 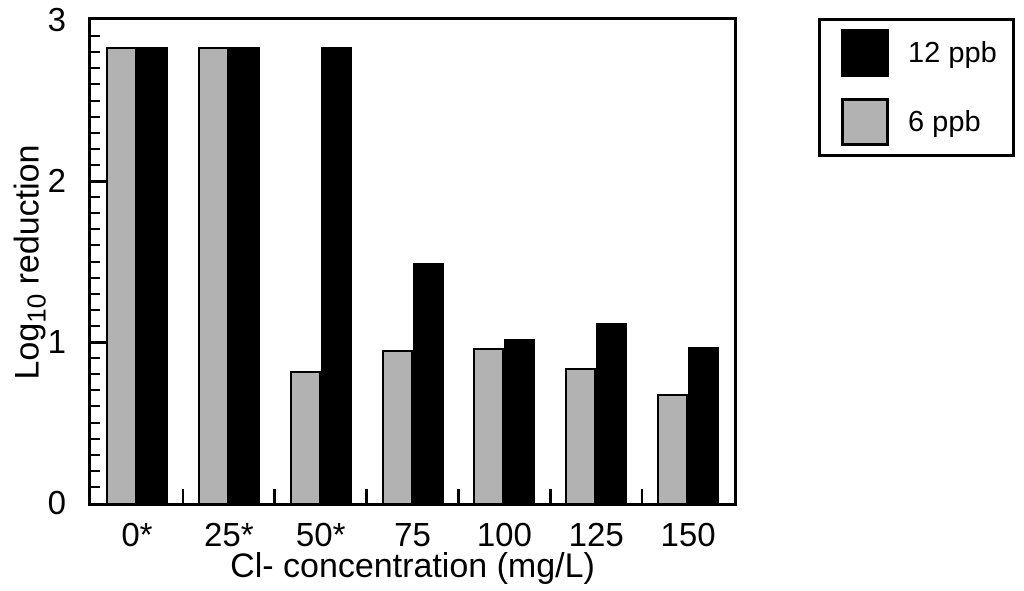 I want to click on legend-item: 12 ppb, so click(x=926, y=53).